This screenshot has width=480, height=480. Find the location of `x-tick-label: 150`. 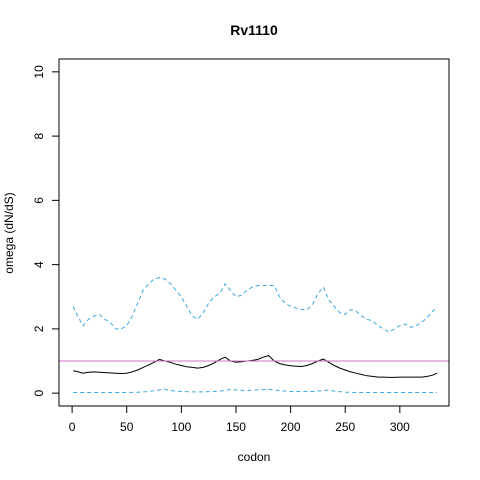

x-tick-label: 150 is located at coordinates (236, 427).